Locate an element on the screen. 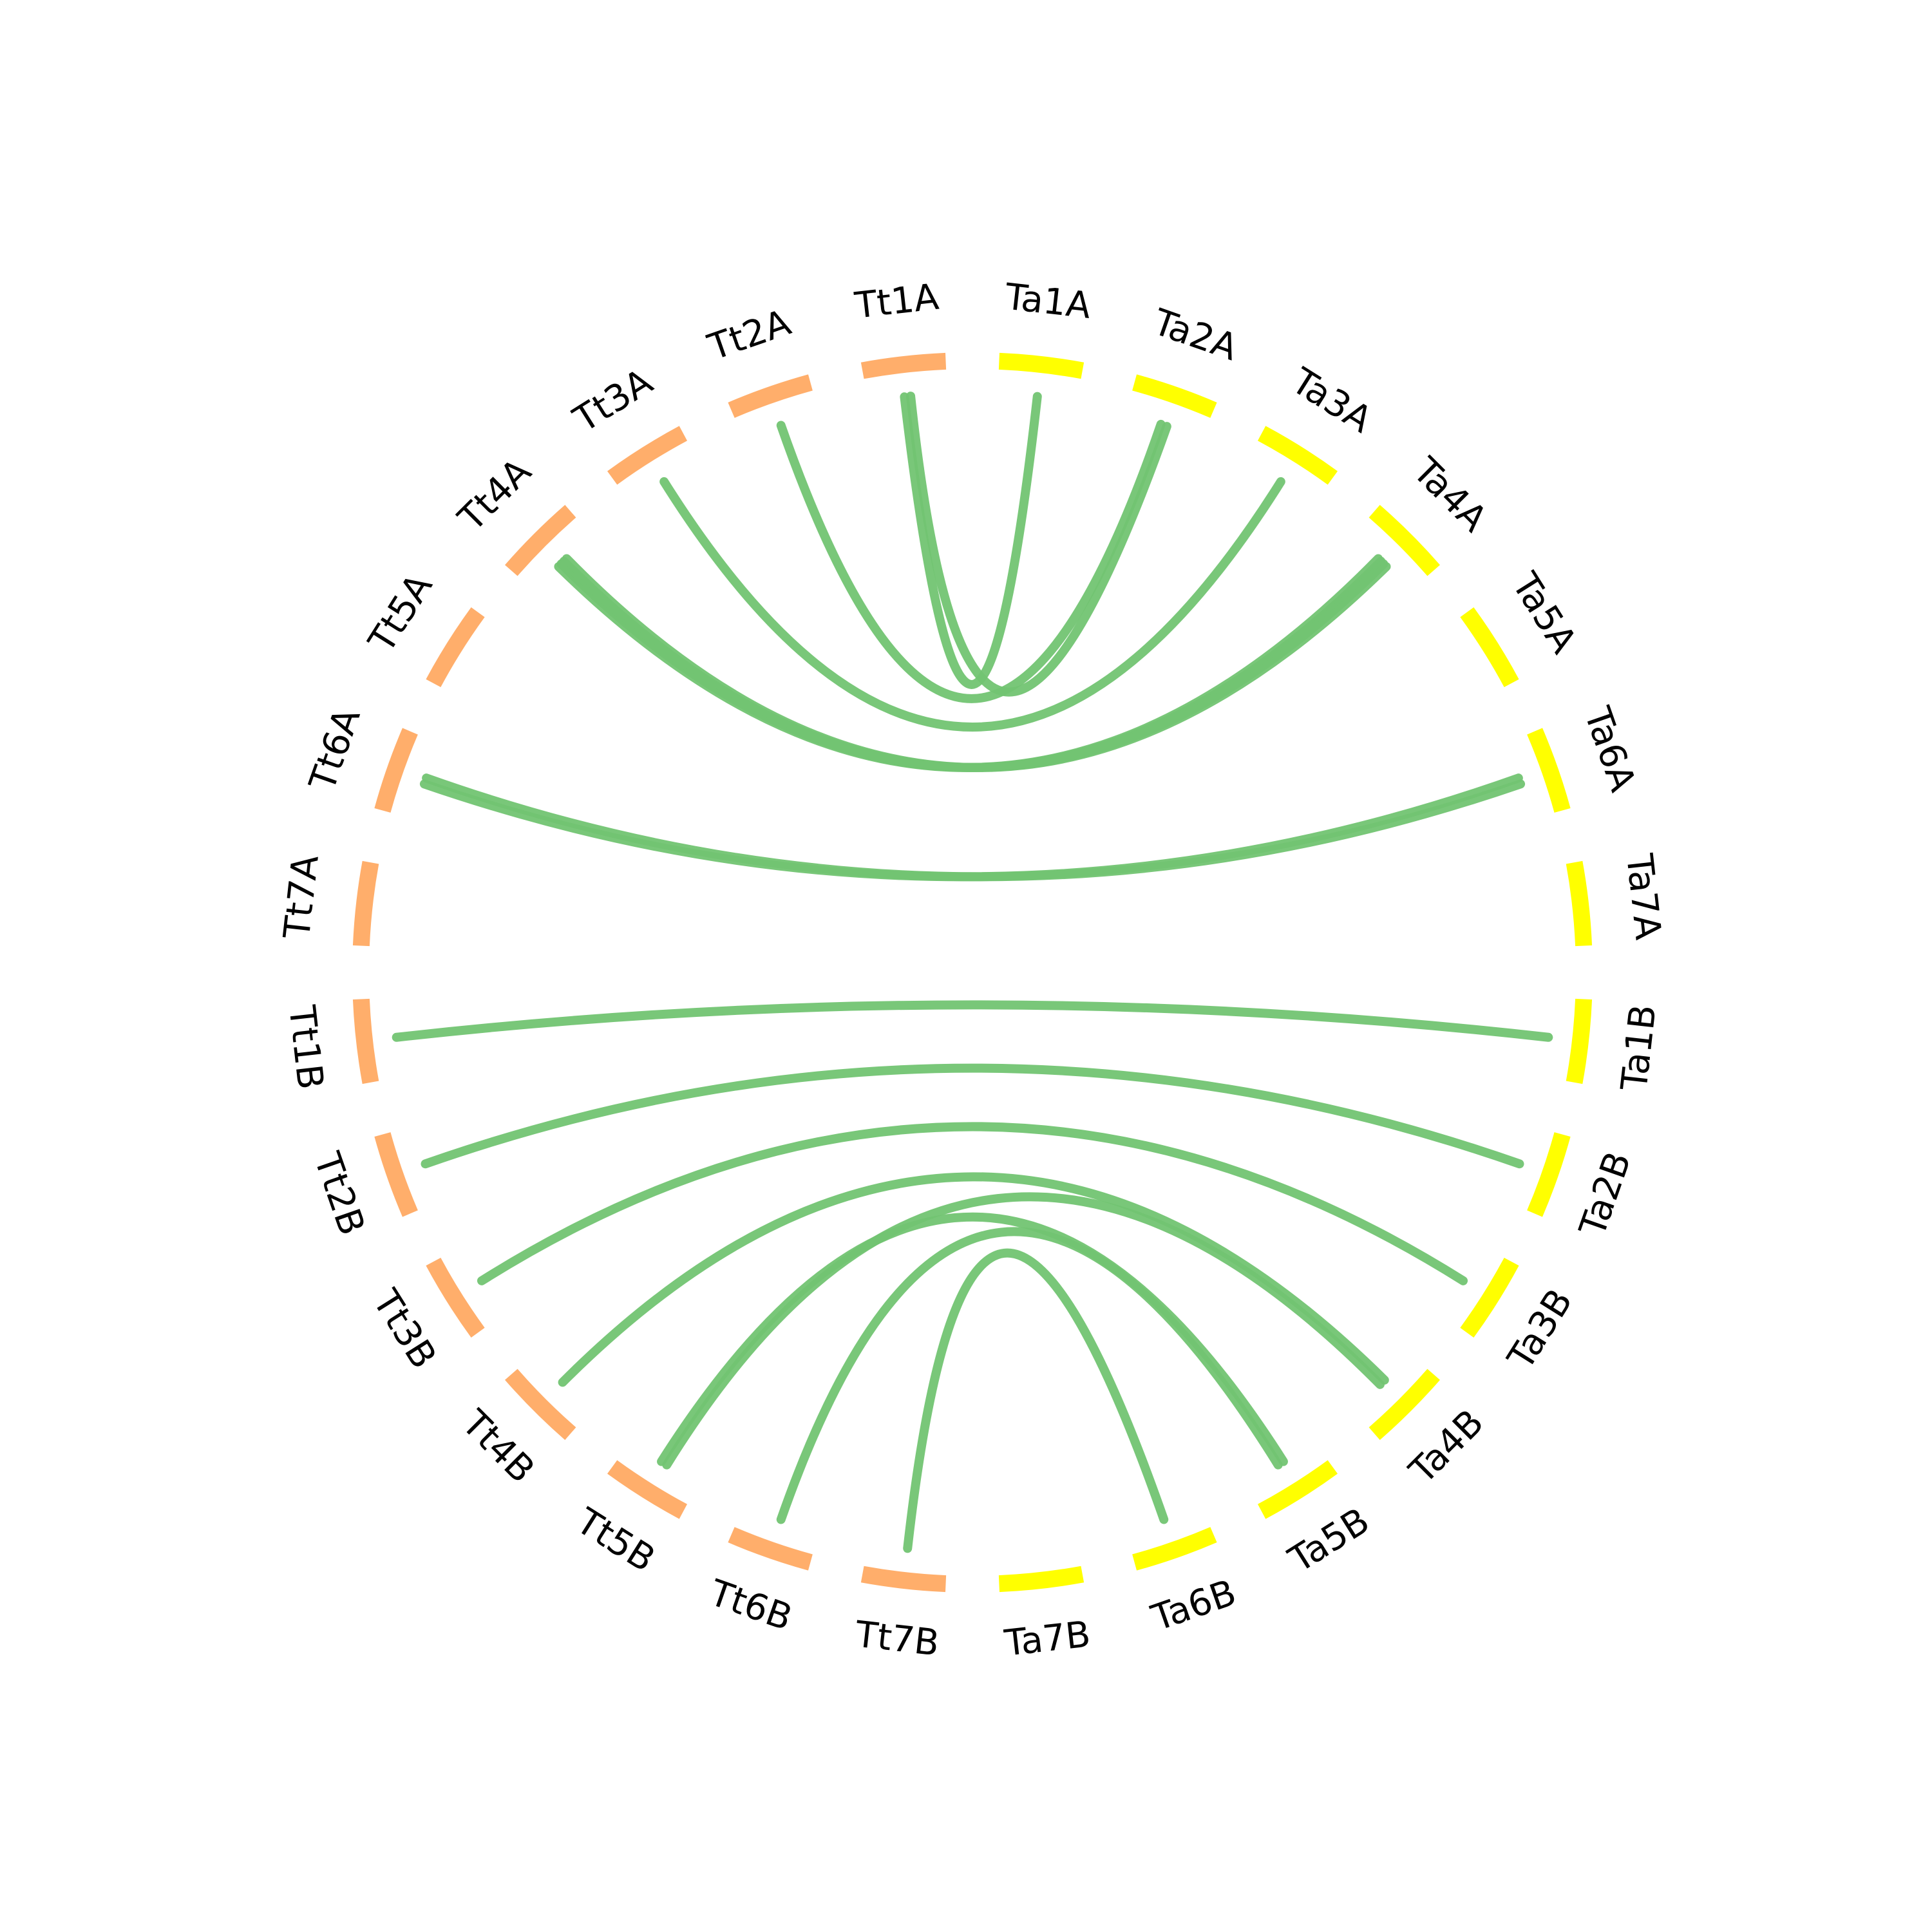 Image resolution: width=1932 pixels, height=1932 pixels. segment-label-ta7b: Ta7B is located at coordinates (1047, 1639).